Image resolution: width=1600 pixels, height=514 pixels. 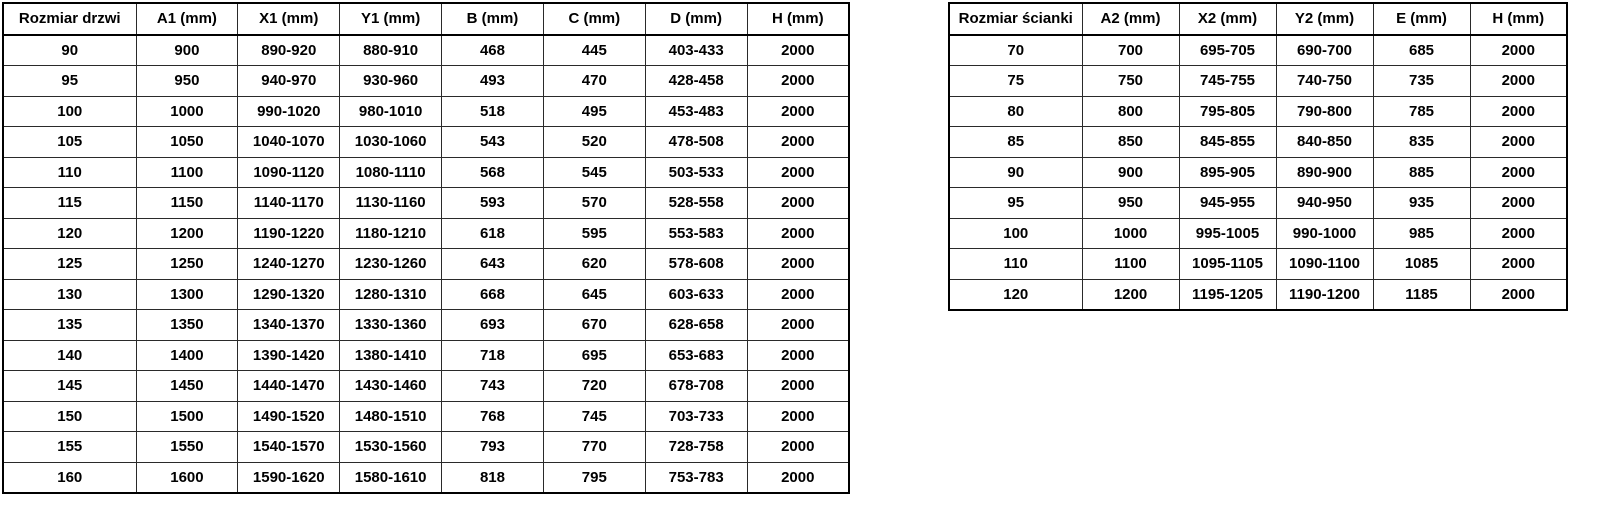 I want to click on table-cell: 950, so click(x=1130, y=203).